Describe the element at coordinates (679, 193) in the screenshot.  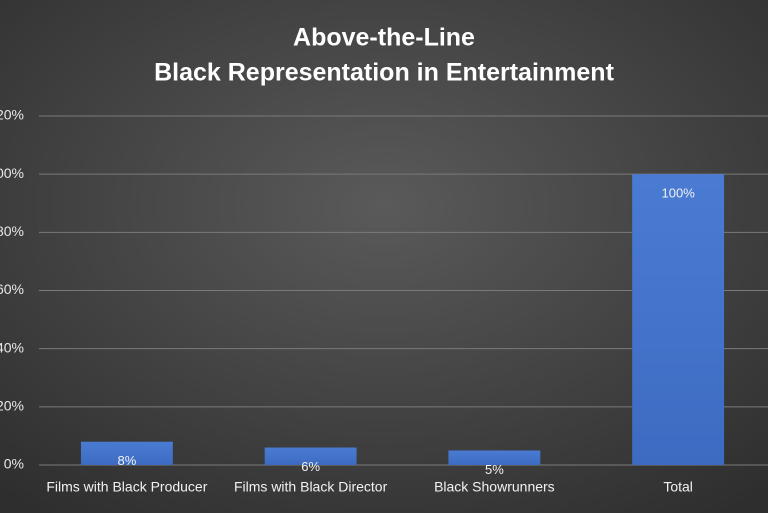
I see `value-label: 100%` at that location.